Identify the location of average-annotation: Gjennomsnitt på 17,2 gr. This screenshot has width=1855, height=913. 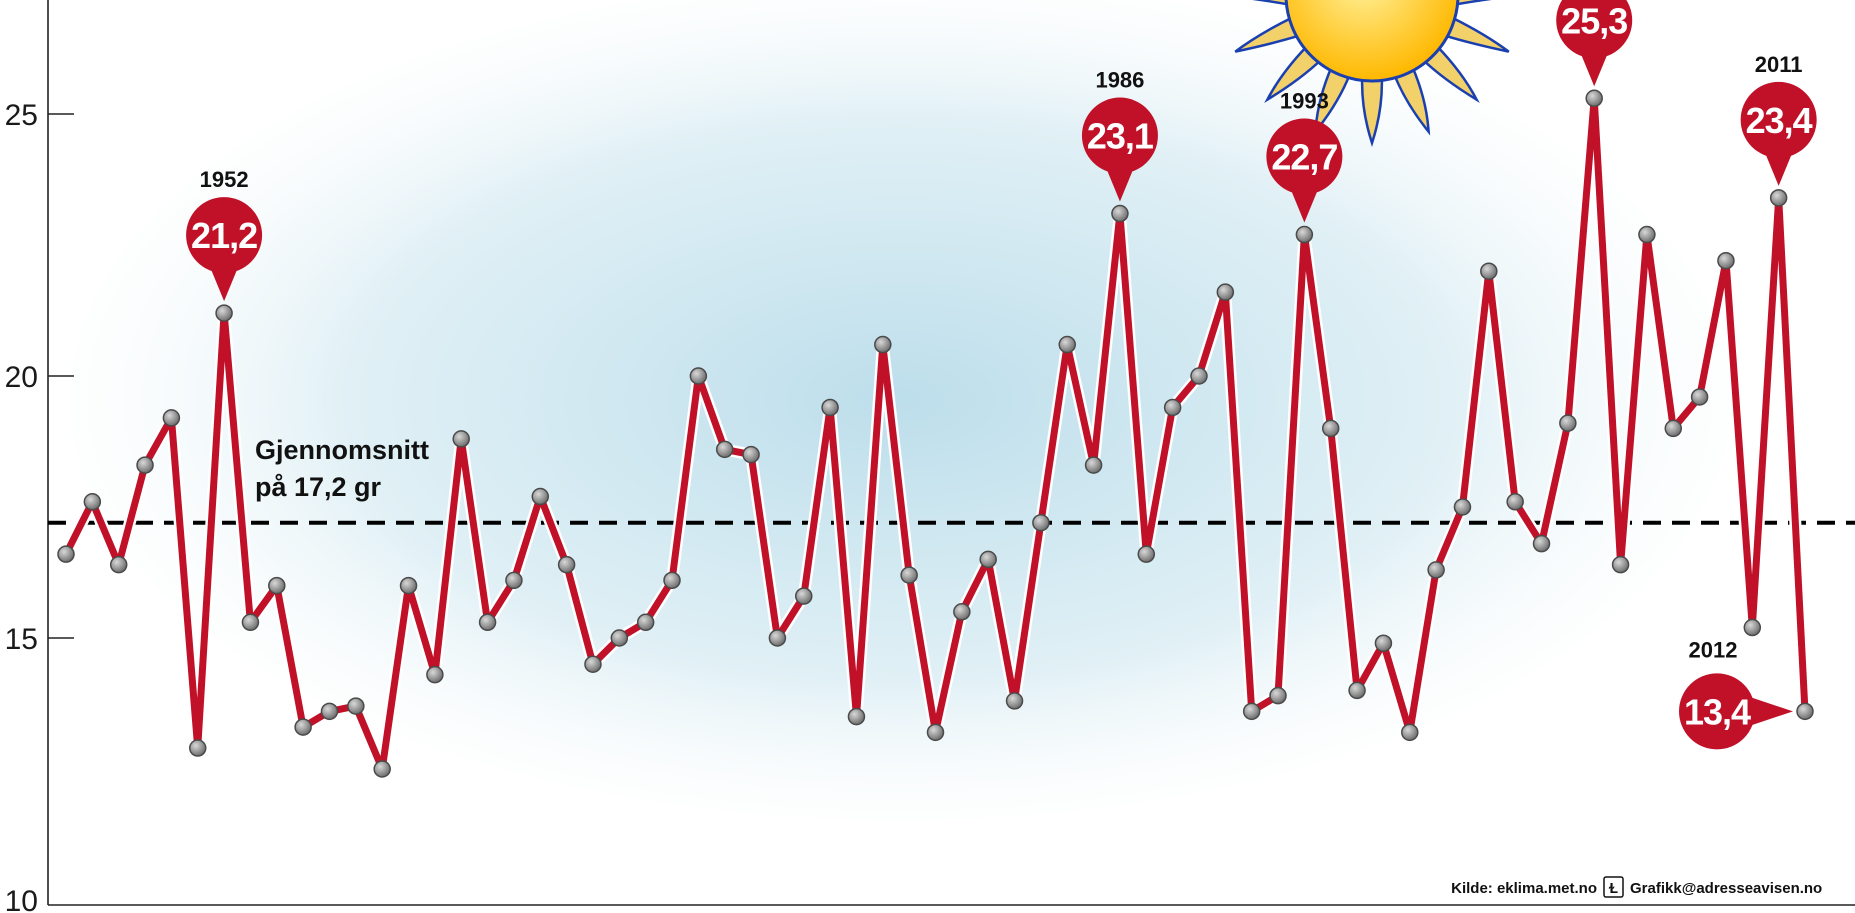
(342, 468).